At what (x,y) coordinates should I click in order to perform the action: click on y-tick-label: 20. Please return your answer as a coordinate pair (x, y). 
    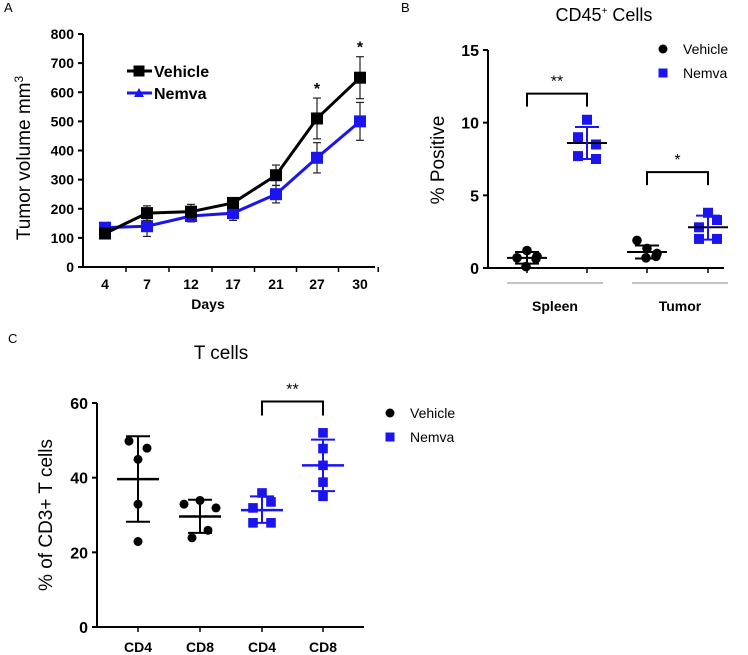
    Looking at the image, I should click on (79, 553).